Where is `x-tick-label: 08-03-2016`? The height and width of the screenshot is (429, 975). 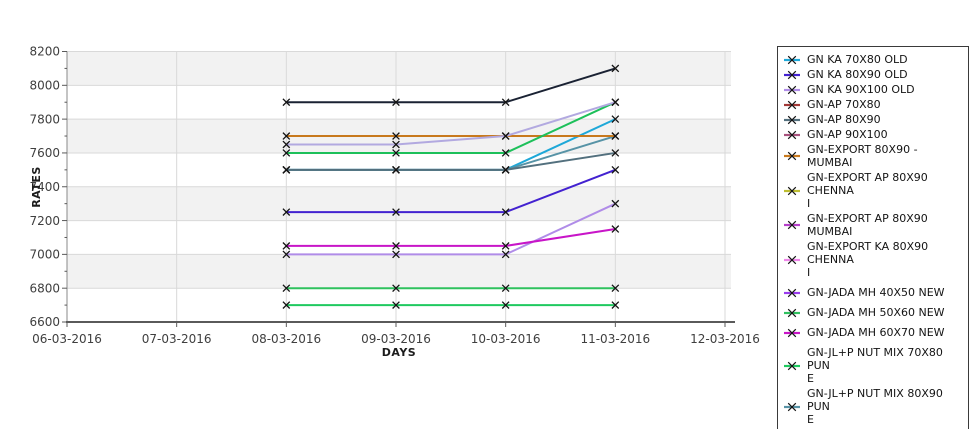 x-tick-label: 08-03-2016 is located at coordinates (286, 339).